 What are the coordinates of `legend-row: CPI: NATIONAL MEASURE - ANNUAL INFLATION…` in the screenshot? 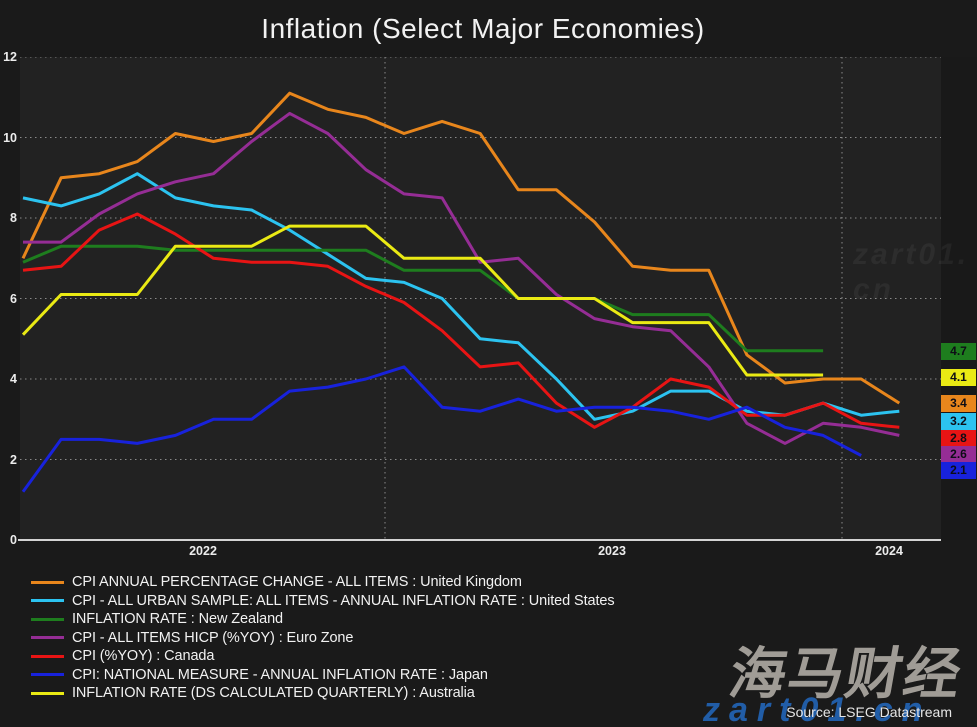 It's located at (323, 675).